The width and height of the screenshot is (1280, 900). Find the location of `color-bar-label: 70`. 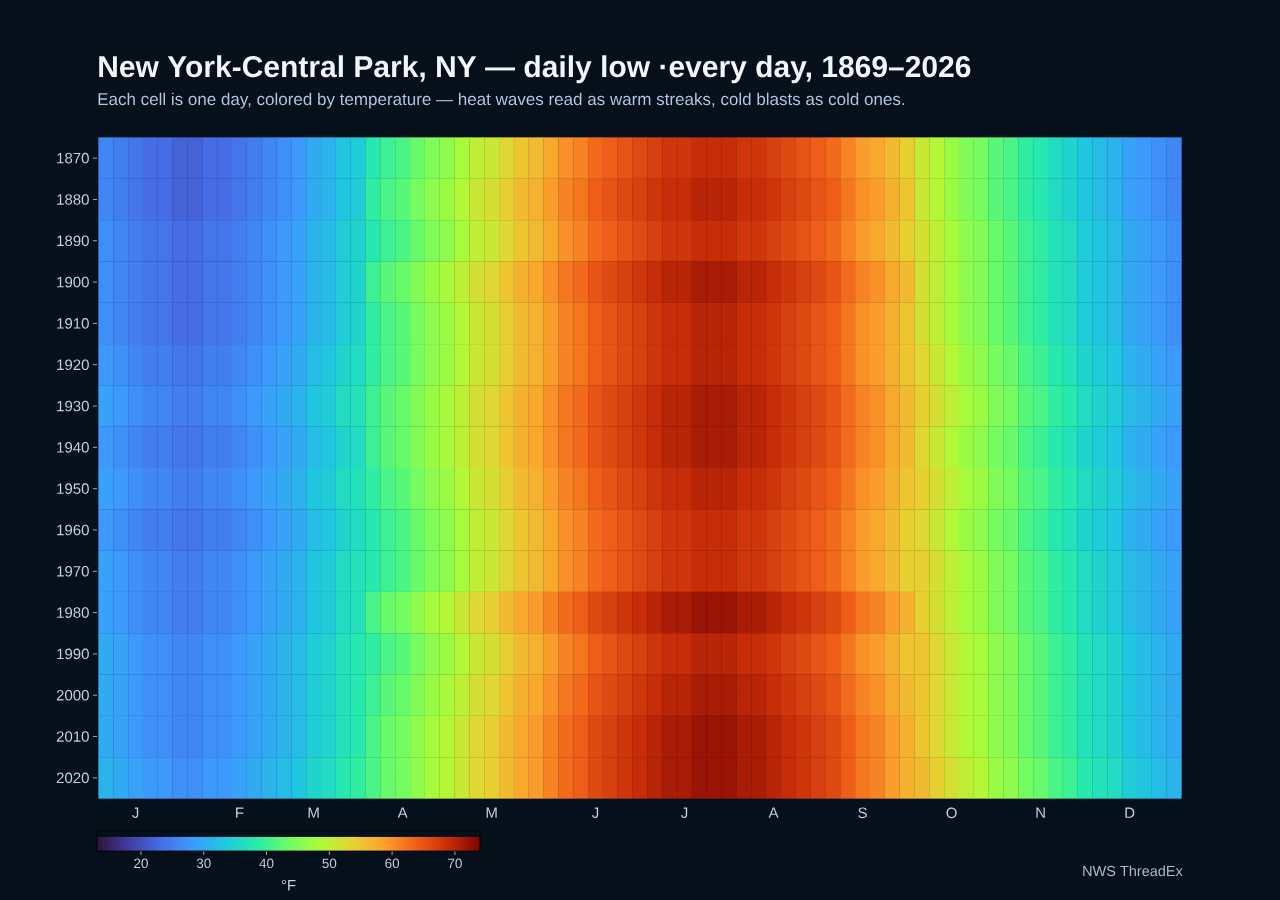

color-bar-label: 70 is located at coordinates (455, 863).